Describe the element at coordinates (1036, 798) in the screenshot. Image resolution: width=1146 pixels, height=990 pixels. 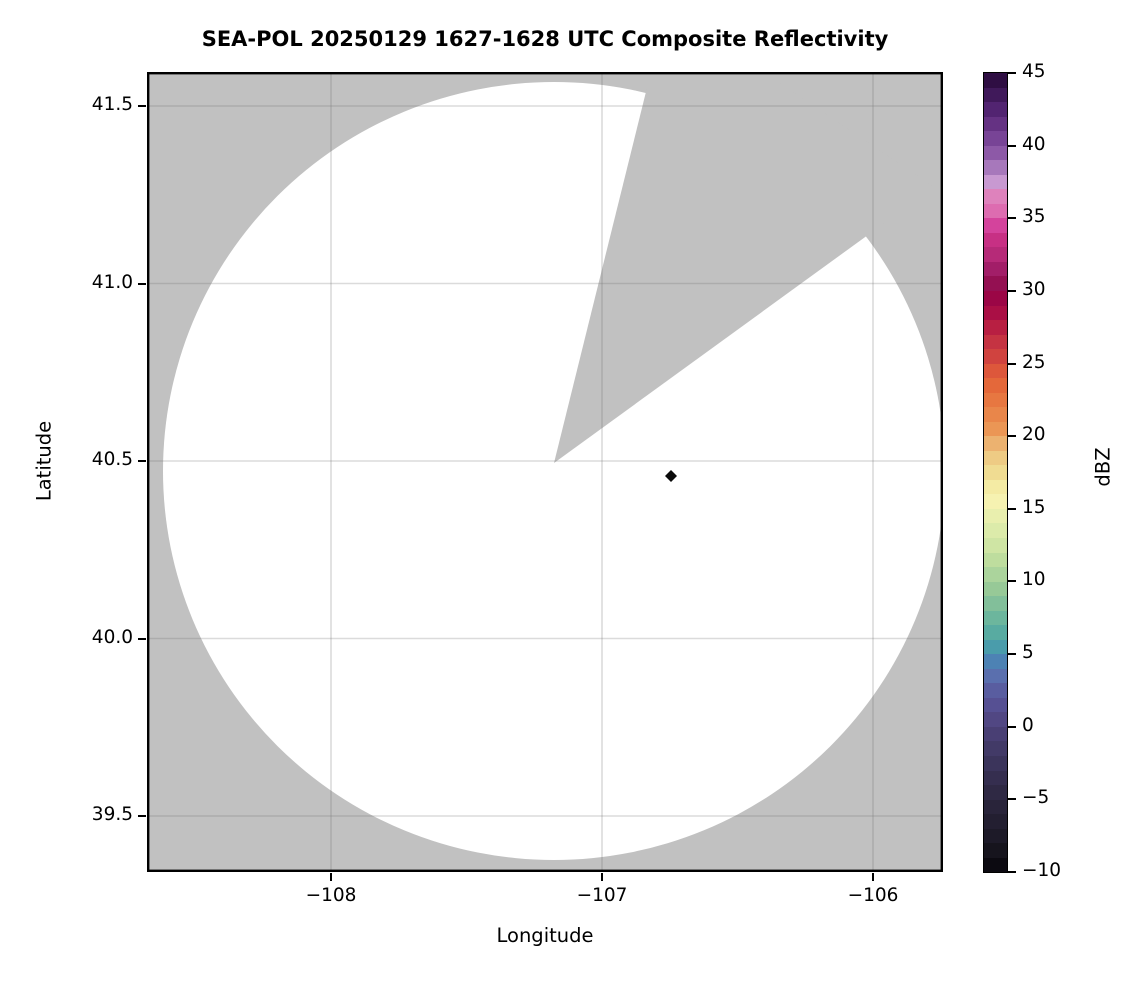
I see `colorbar-tick-label: −5` at that location.